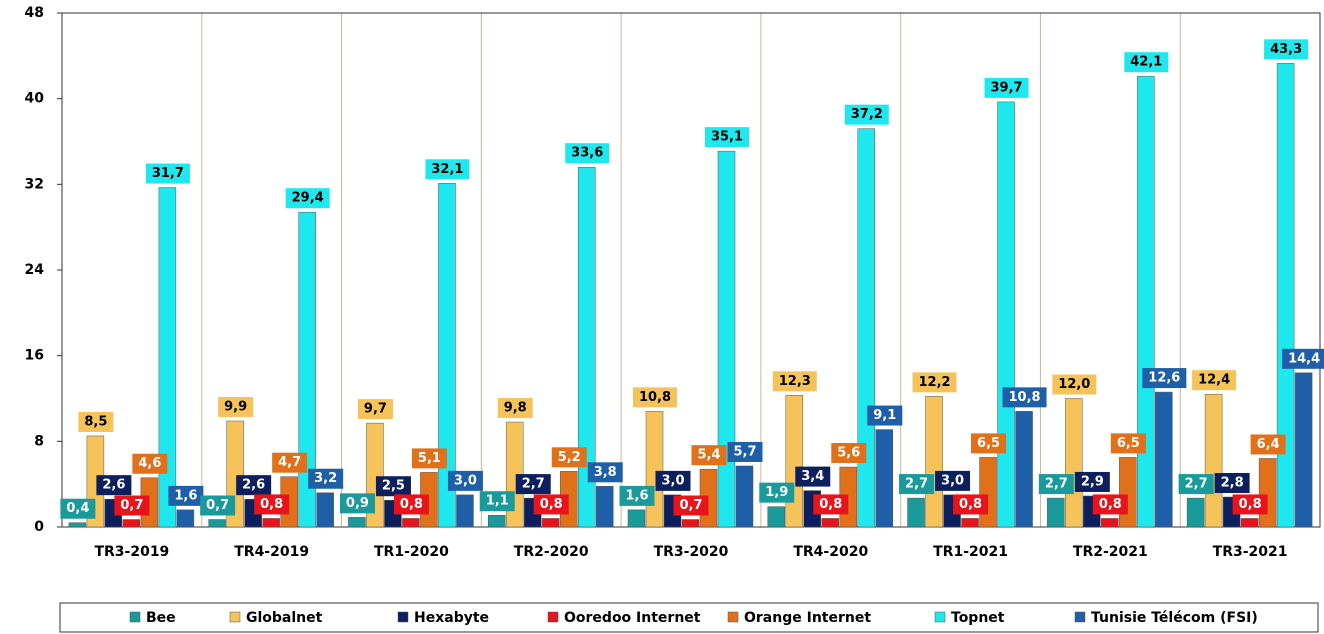  What do you see at coordinates (795, 381) in the screenshot?
I see `data-label-text: 12,3` at bounding box center [795, 381].